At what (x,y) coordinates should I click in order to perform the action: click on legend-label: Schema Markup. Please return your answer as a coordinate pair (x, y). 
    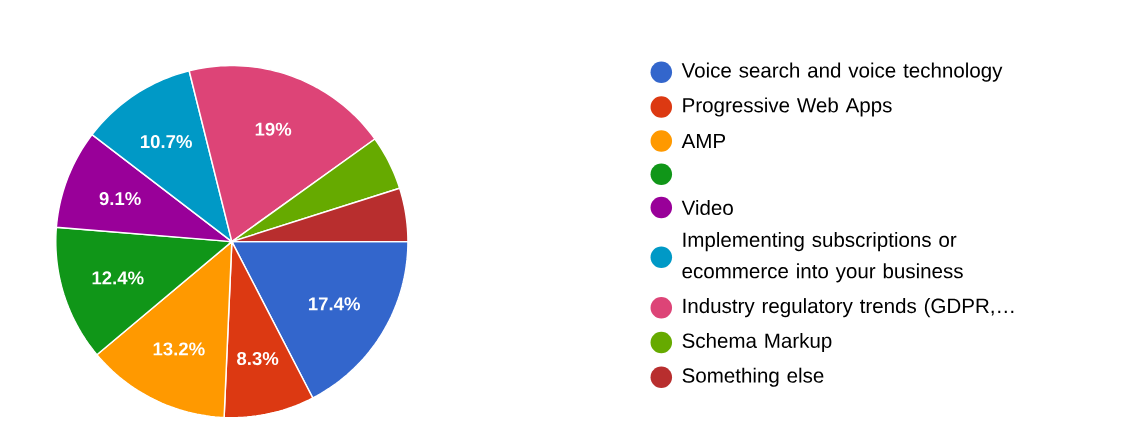
    Looking at the image, I should click on (757, 342).